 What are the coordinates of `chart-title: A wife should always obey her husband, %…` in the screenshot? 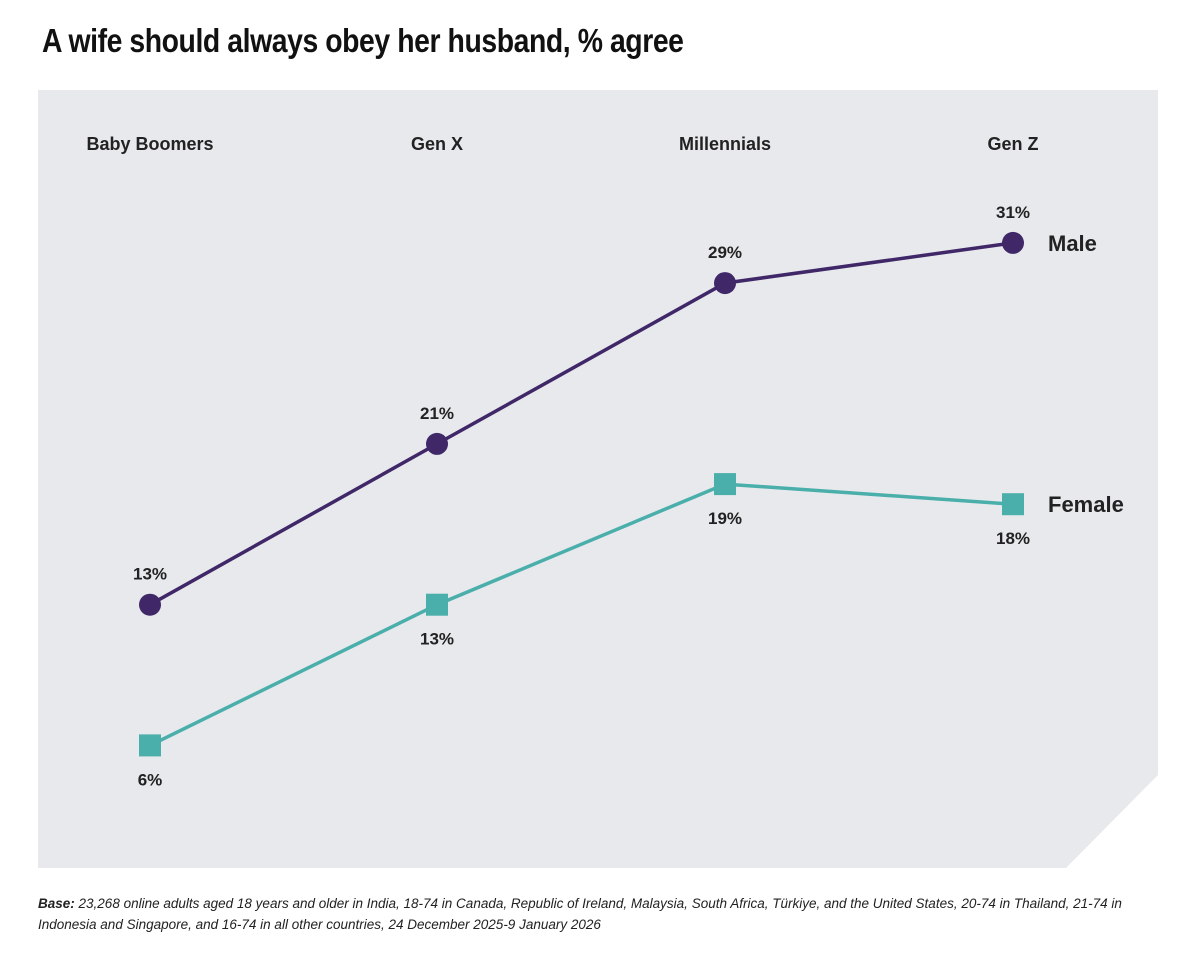 It's located at (363, 40).